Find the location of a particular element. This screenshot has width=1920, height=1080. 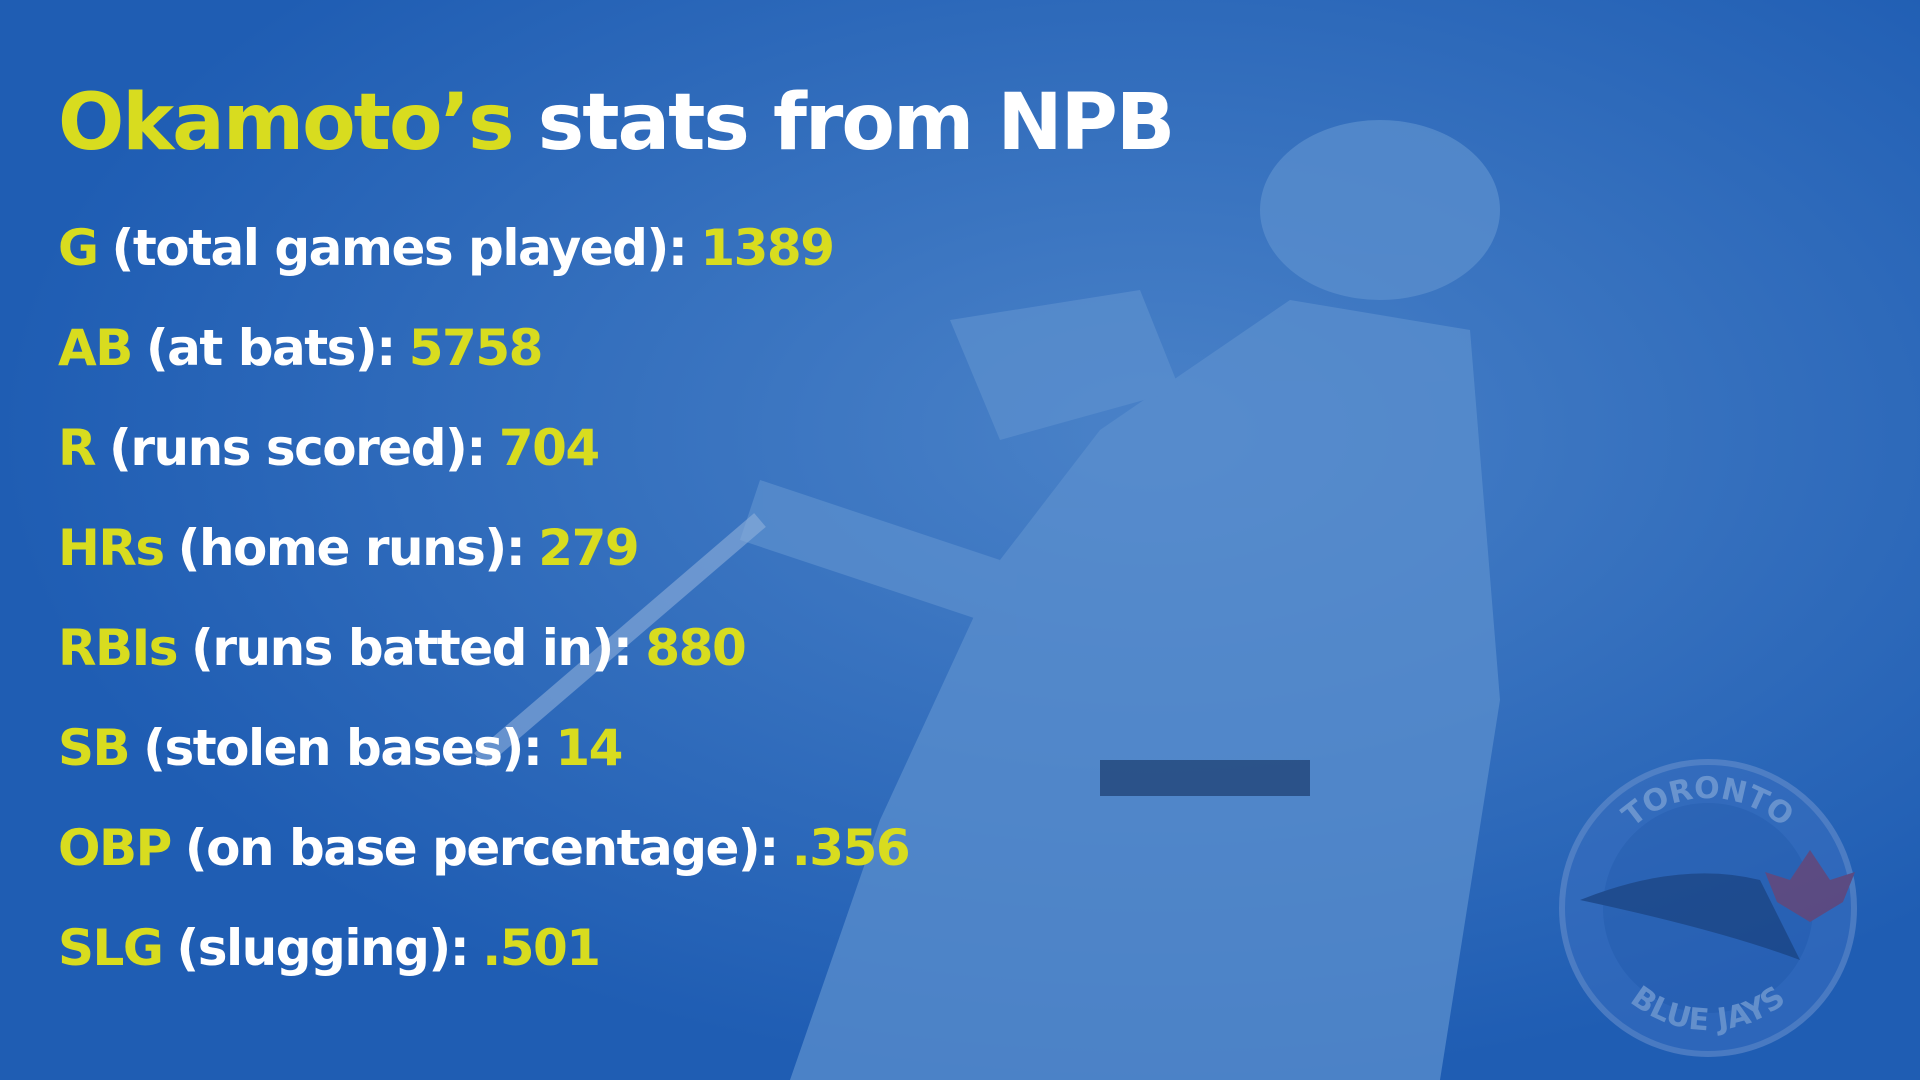

stat-abbr: SB is located at coordinates (94, 748).